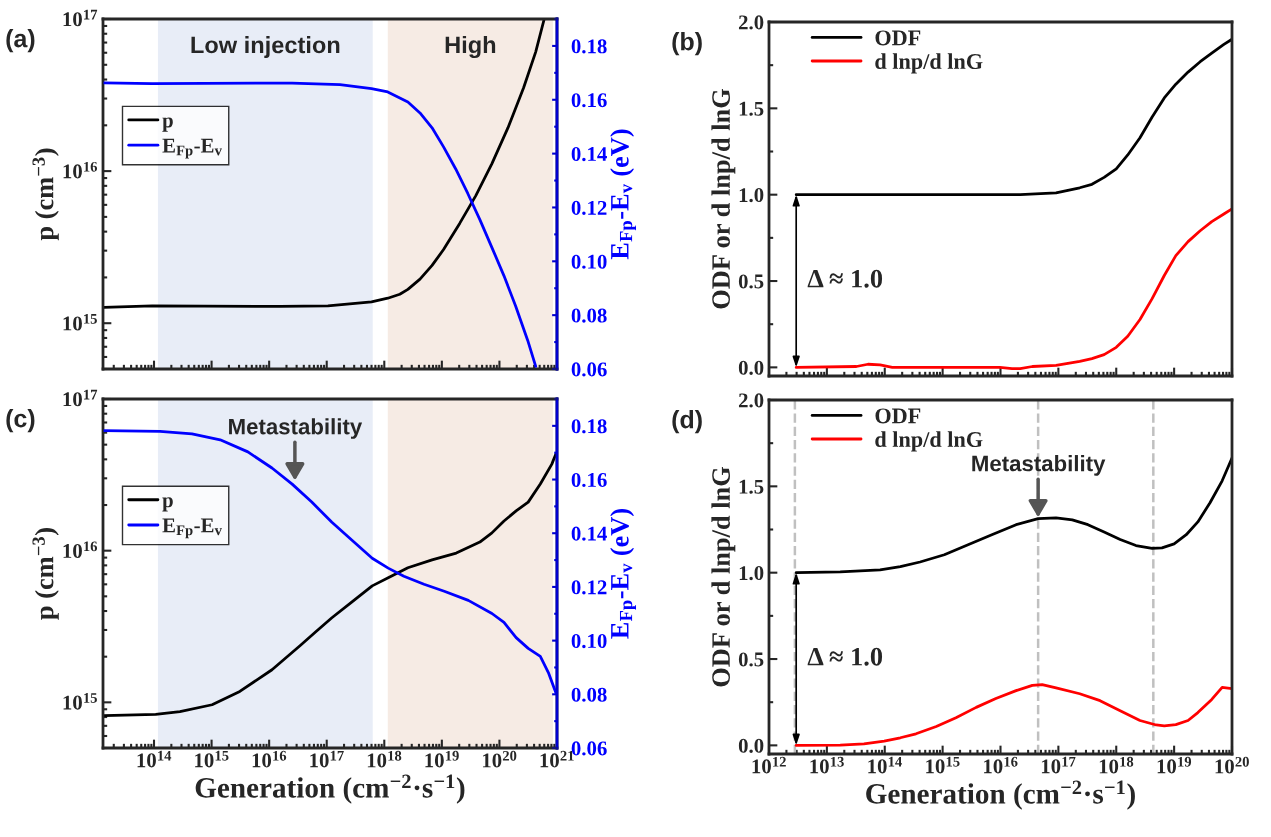 Image resolution: width=1271 pixels, height=837 pixels. I want to click on text: (d), so click(687, 422).